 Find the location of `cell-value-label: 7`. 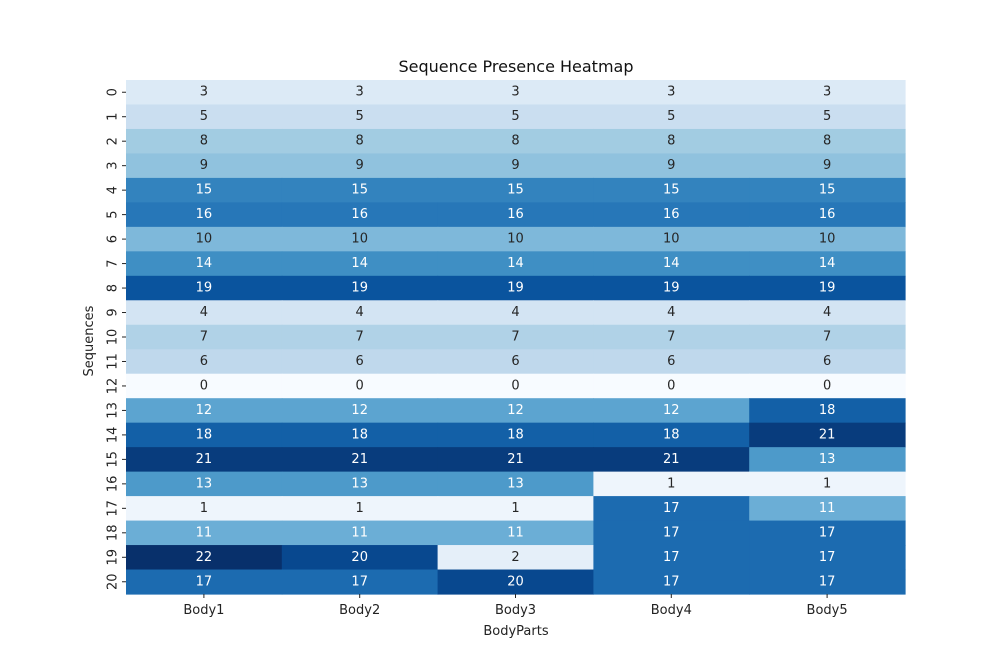

cell-value-label: 7 is located at coordinates (671, 337).